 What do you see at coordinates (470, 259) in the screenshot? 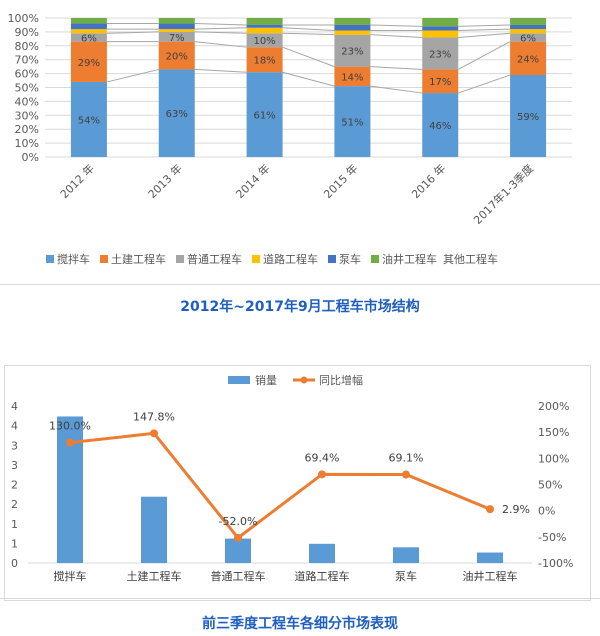
I see `legend-label: 其他工程车` at bounding box center [470, 259].